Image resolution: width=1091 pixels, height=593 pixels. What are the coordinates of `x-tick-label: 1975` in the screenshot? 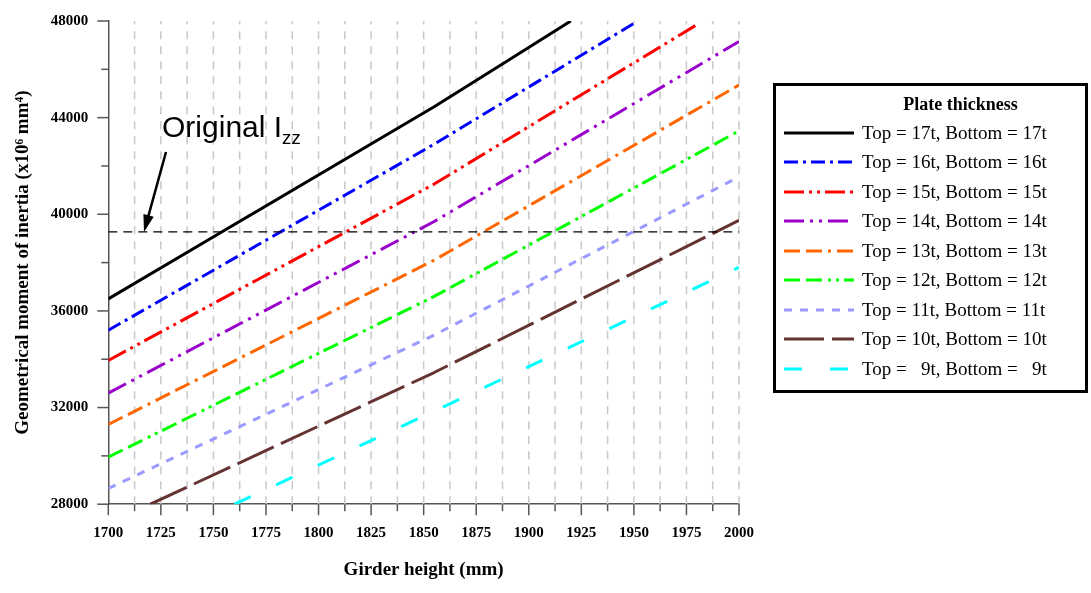 It's located at (686, 532).